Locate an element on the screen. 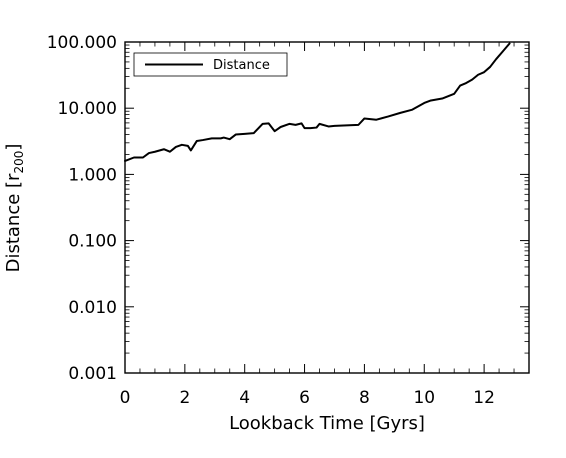  y-tick-label: 1.000 is located at coordinates (92, 175).